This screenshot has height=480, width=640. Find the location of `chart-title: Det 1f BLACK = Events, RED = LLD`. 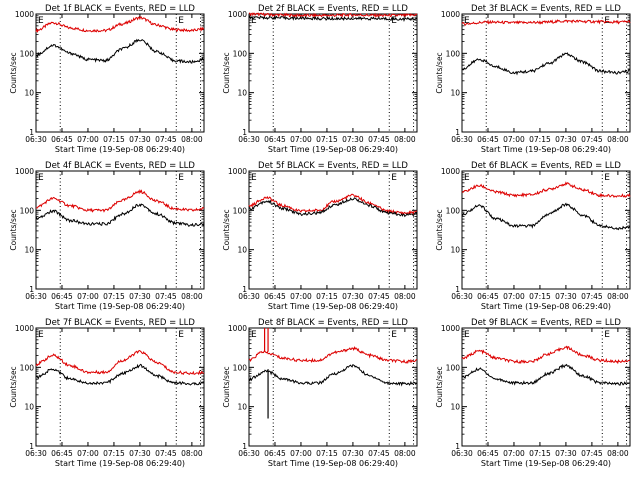

chart-title: Det 1f BLACK = Events, RED = LLD is located at coordinates (120, 9).